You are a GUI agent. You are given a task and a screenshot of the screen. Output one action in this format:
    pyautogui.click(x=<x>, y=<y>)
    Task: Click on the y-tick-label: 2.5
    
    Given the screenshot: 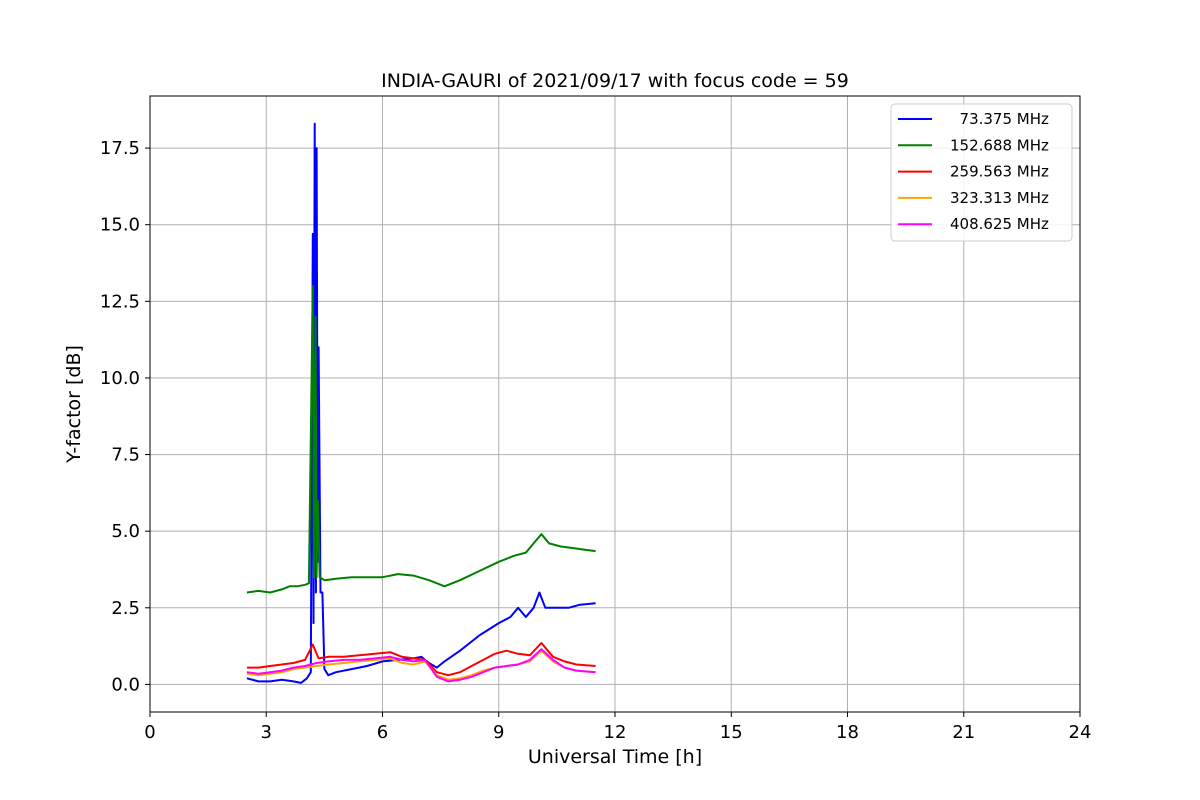 What is the action you would take?
    pyautogui.click(x=125, y=608)
    